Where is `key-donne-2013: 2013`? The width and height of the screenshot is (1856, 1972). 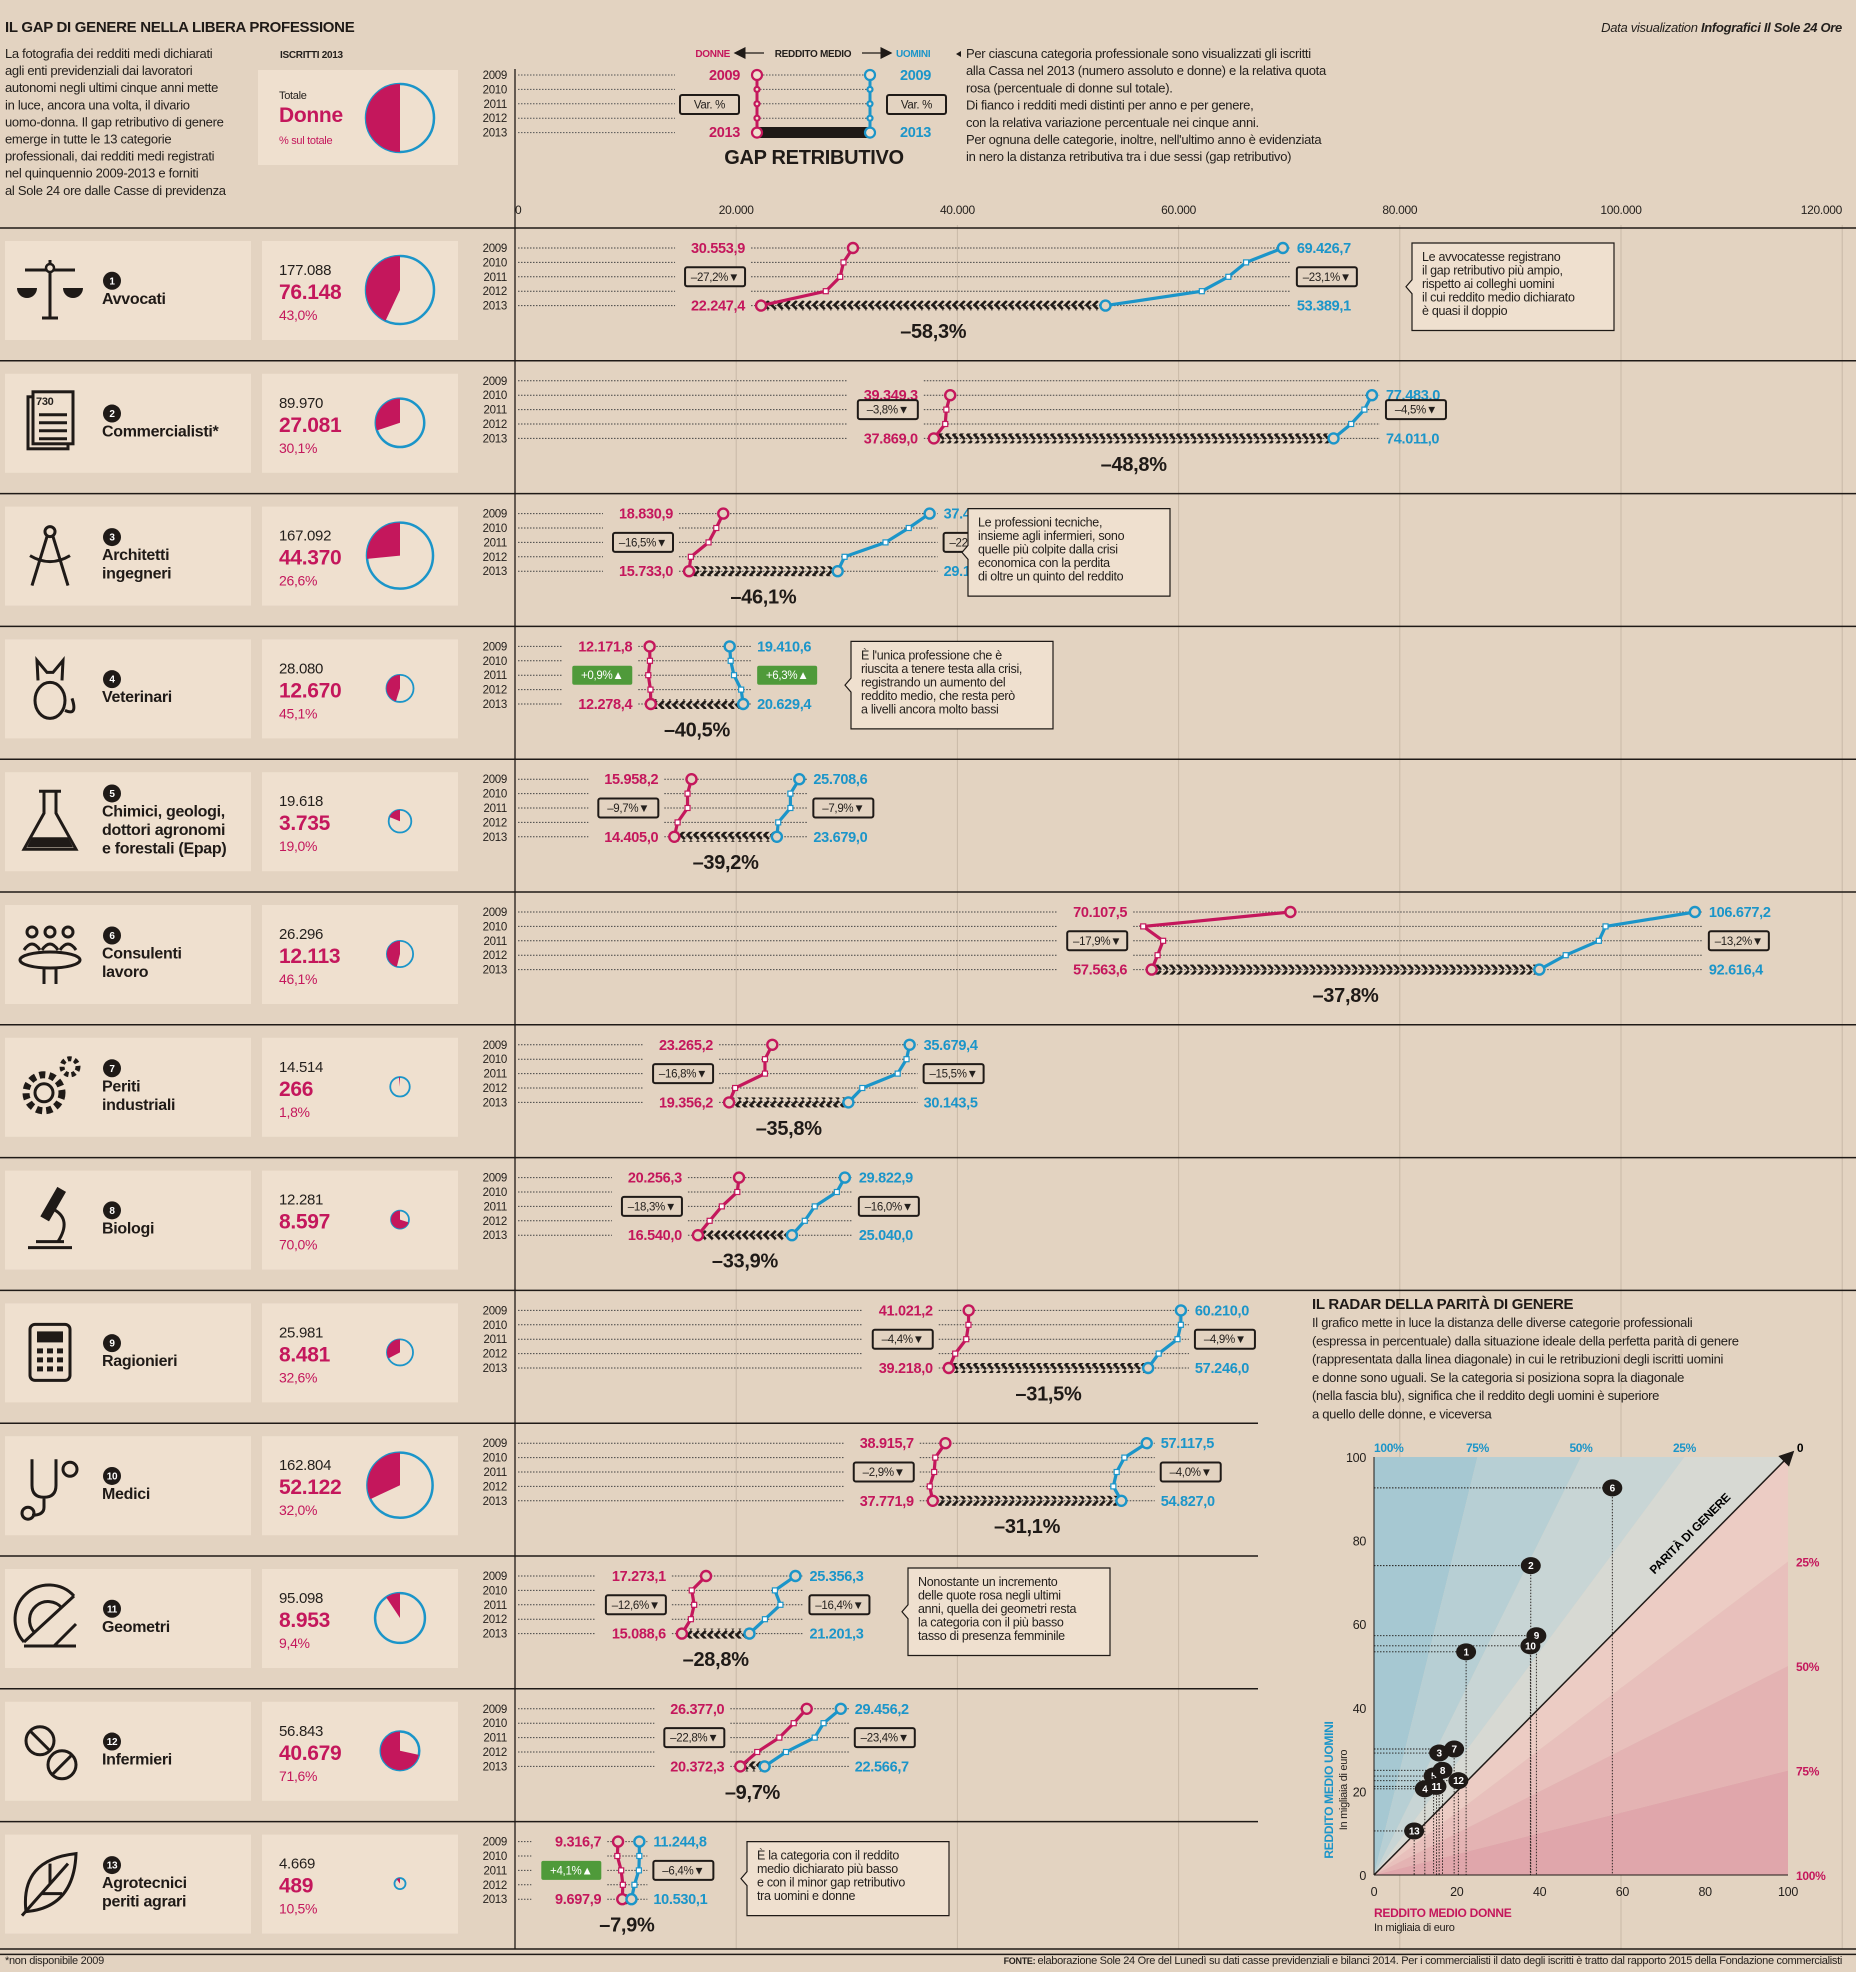 key-donne-2013: 2013 is located at coordinates (724, 133).